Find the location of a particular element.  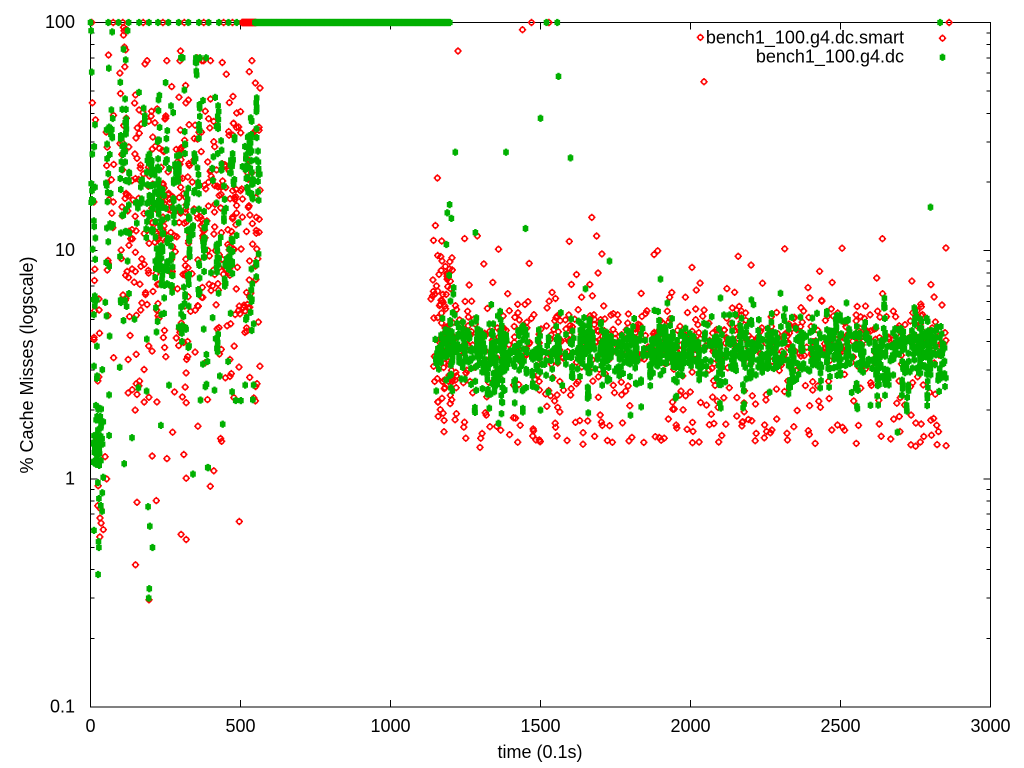

svg-text: bench1_100.g4.dc.smart is located at coordinates (805, 38).